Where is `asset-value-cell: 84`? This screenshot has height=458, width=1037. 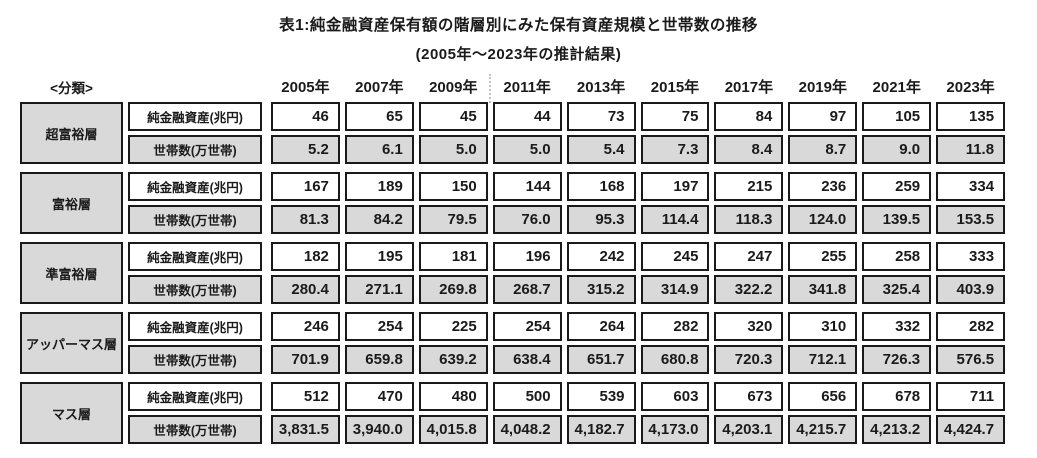 asset-value-cell: 84 is located at coordinates (749, 116).